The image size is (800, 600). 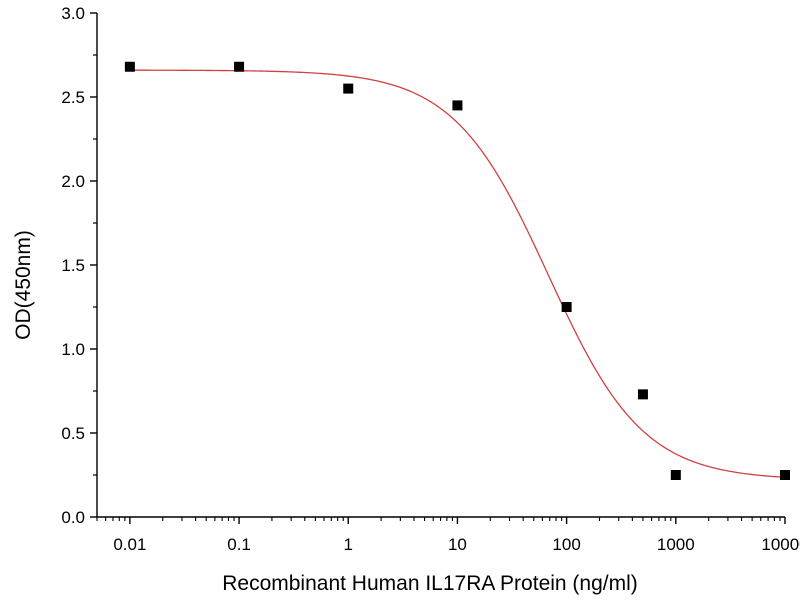 I want to click on x-tick-label: 1000, so click(x=676, y=544).